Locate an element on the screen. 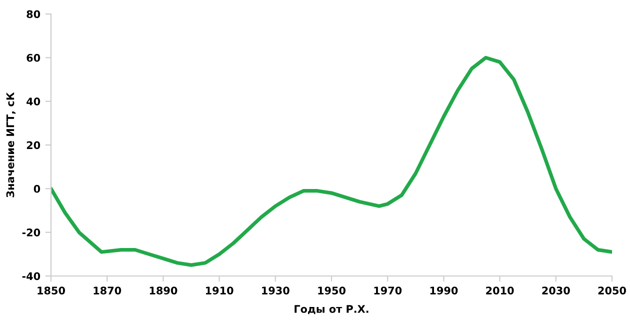 The image size is (630, 328). x-tick-label: 1950 is located at coordinates (332, 290).